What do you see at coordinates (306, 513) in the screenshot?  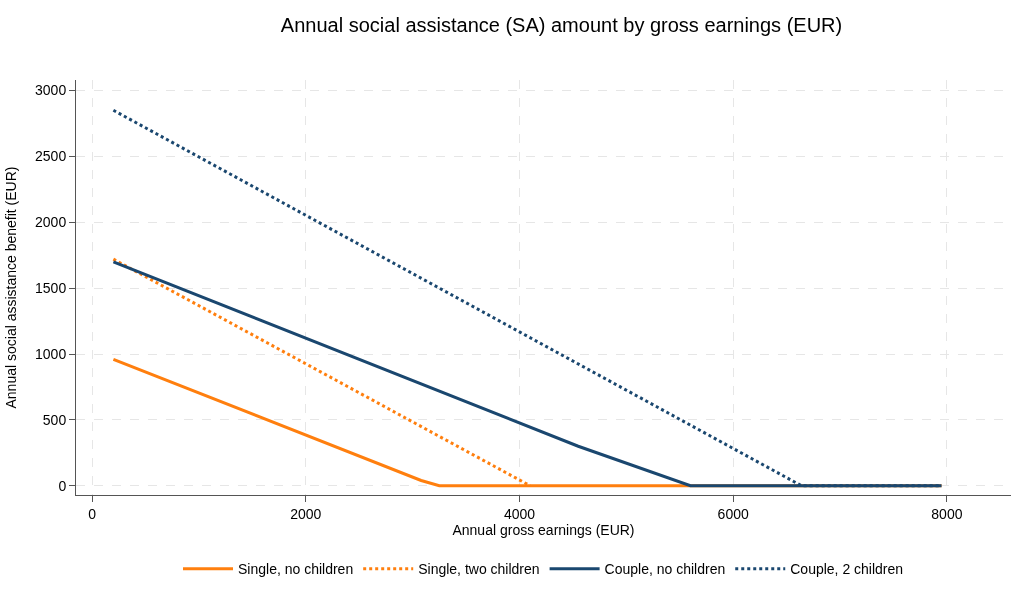 I see `x-tick-label: 2000` at bounding box center [306, 513].